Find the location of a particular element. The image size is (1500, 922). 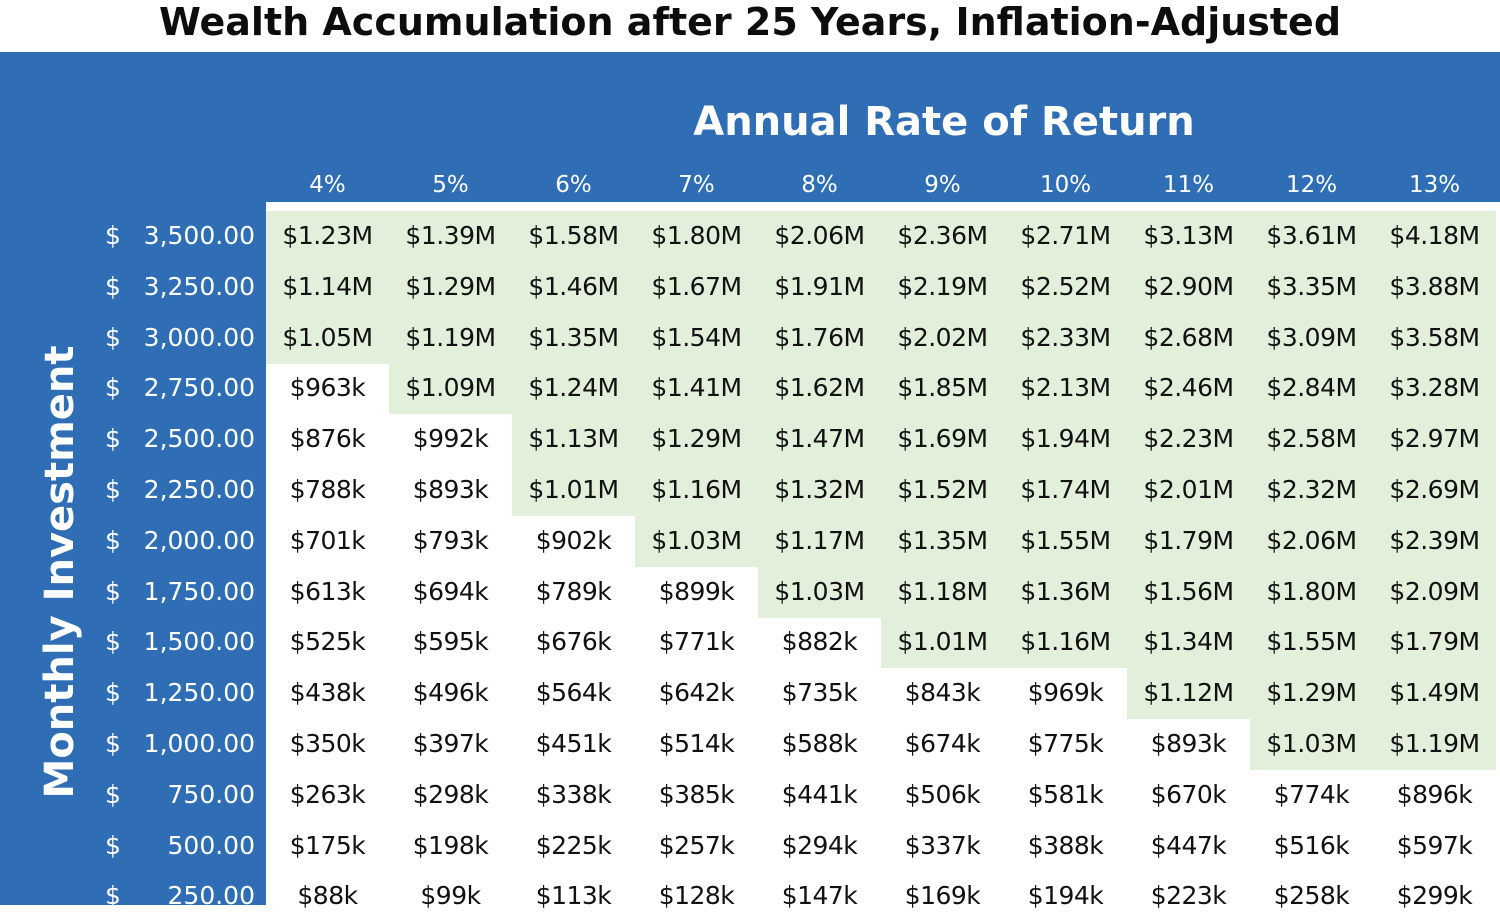

table-cell: $2.71M is located at coordinates (1065, 236).